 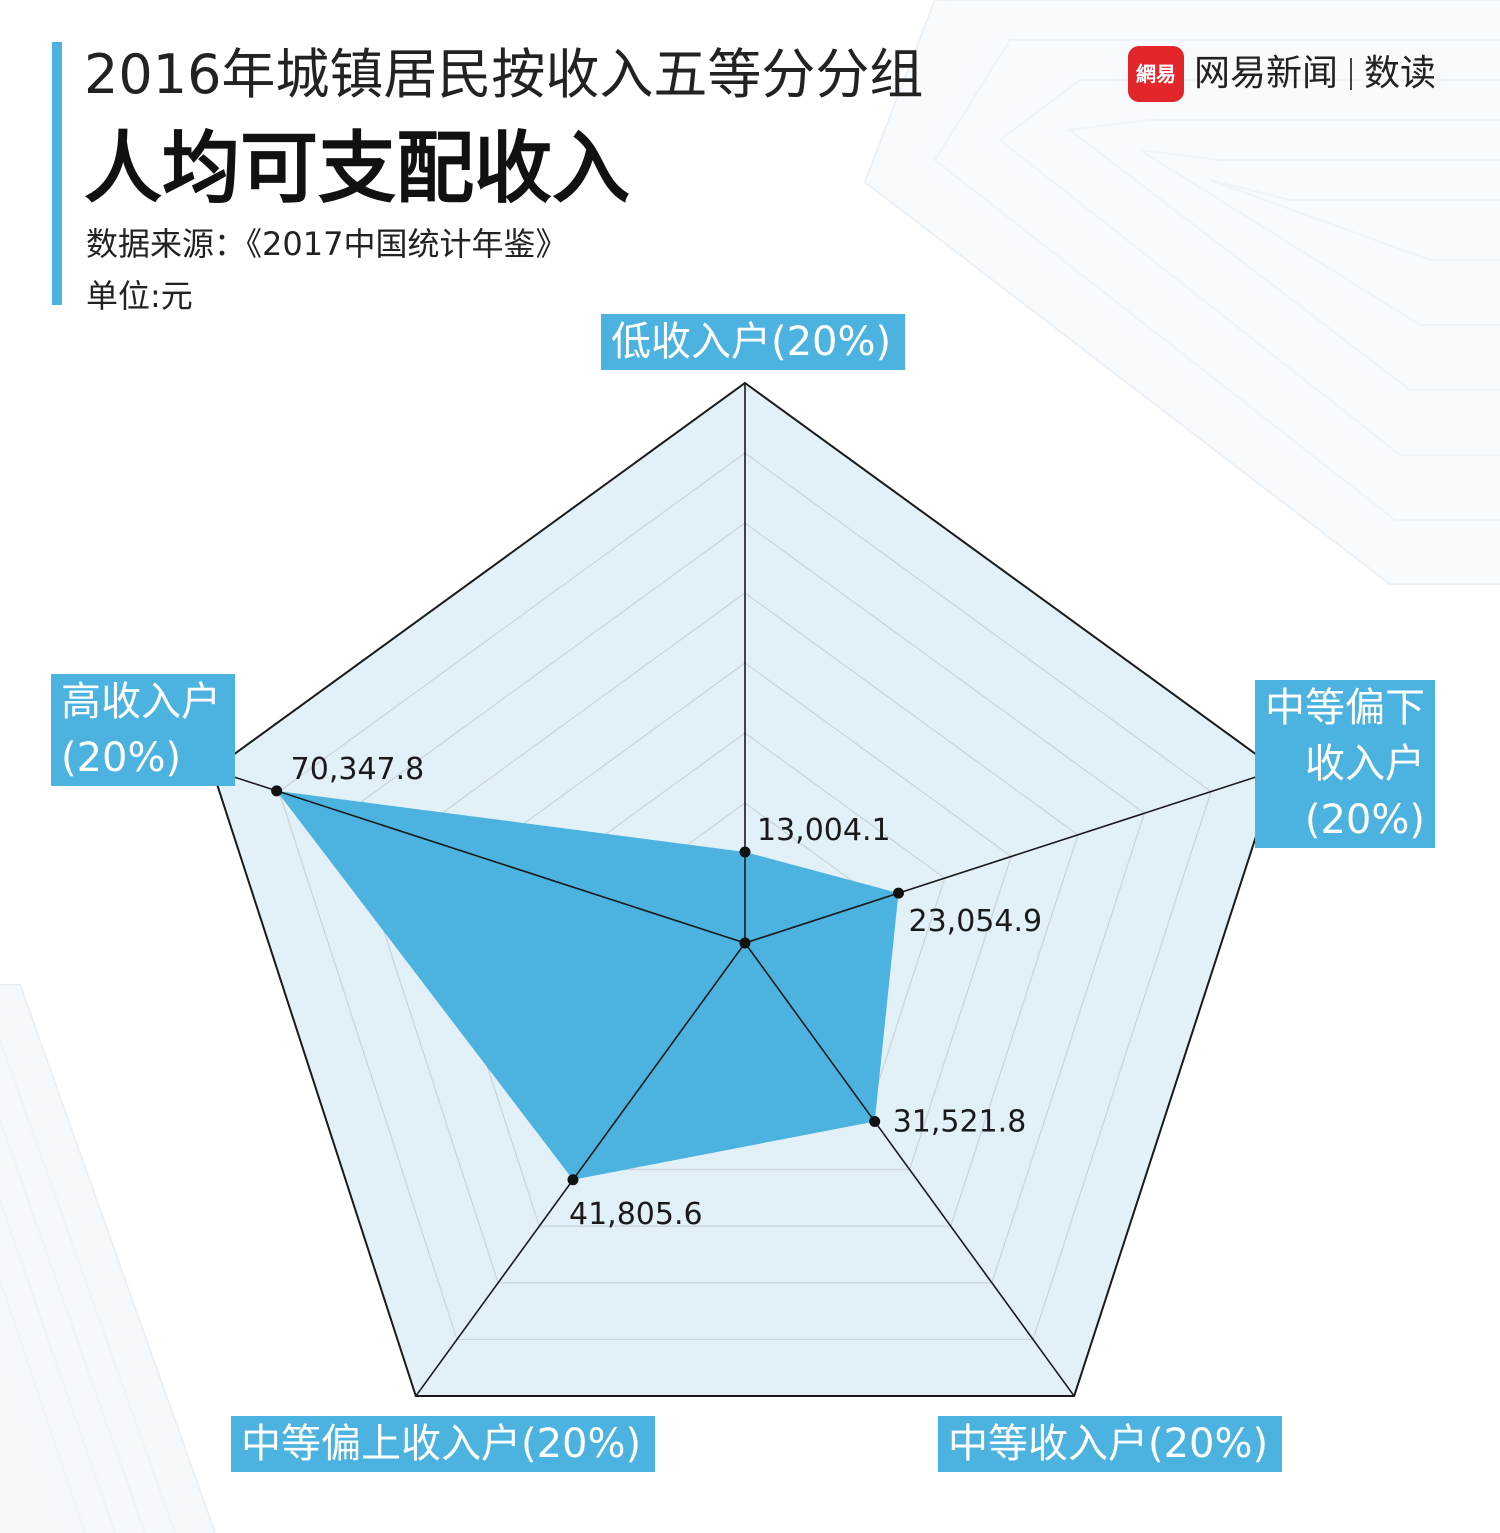 What do you see at coordinates (636, 1214) in the screenshot?
I see `data-label: 41,805.6` at bounding box center [636, 1214].